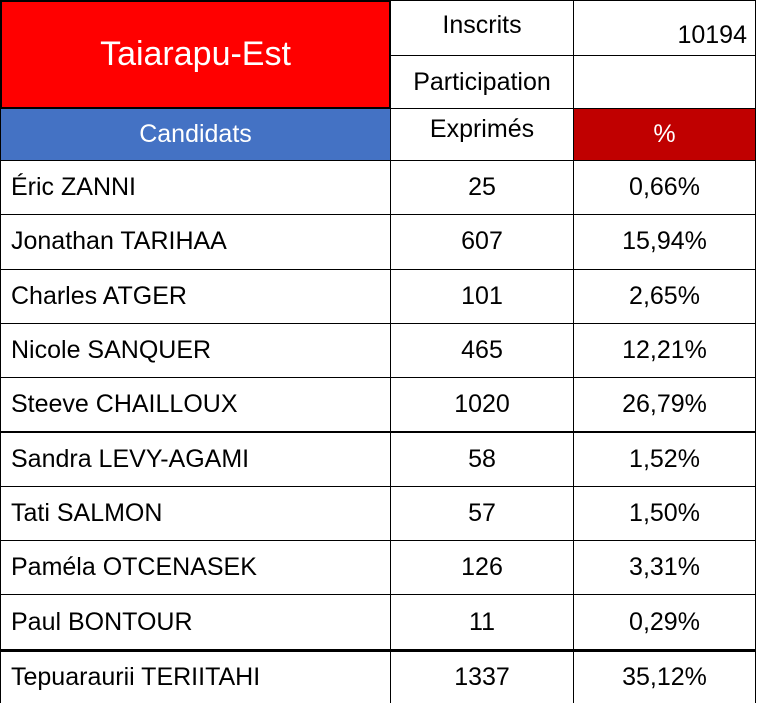 The image size is (759, 703). Describe the element at coordinates (664, 405) in the screenshot. I see `percentage: 26,79%` at that location.